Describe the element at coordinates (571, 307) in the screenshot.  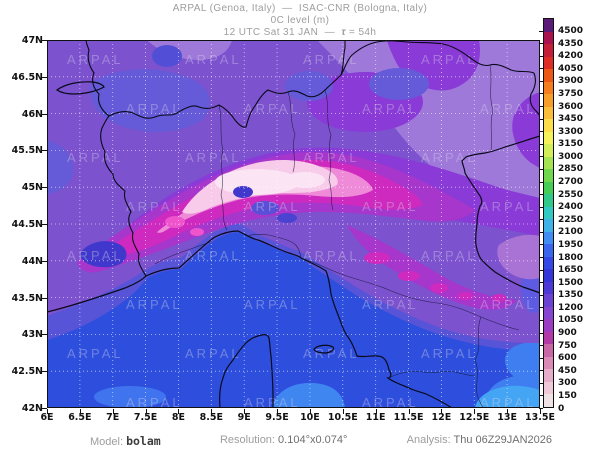
I see `colorbar-tick-label: 1200` at that location.